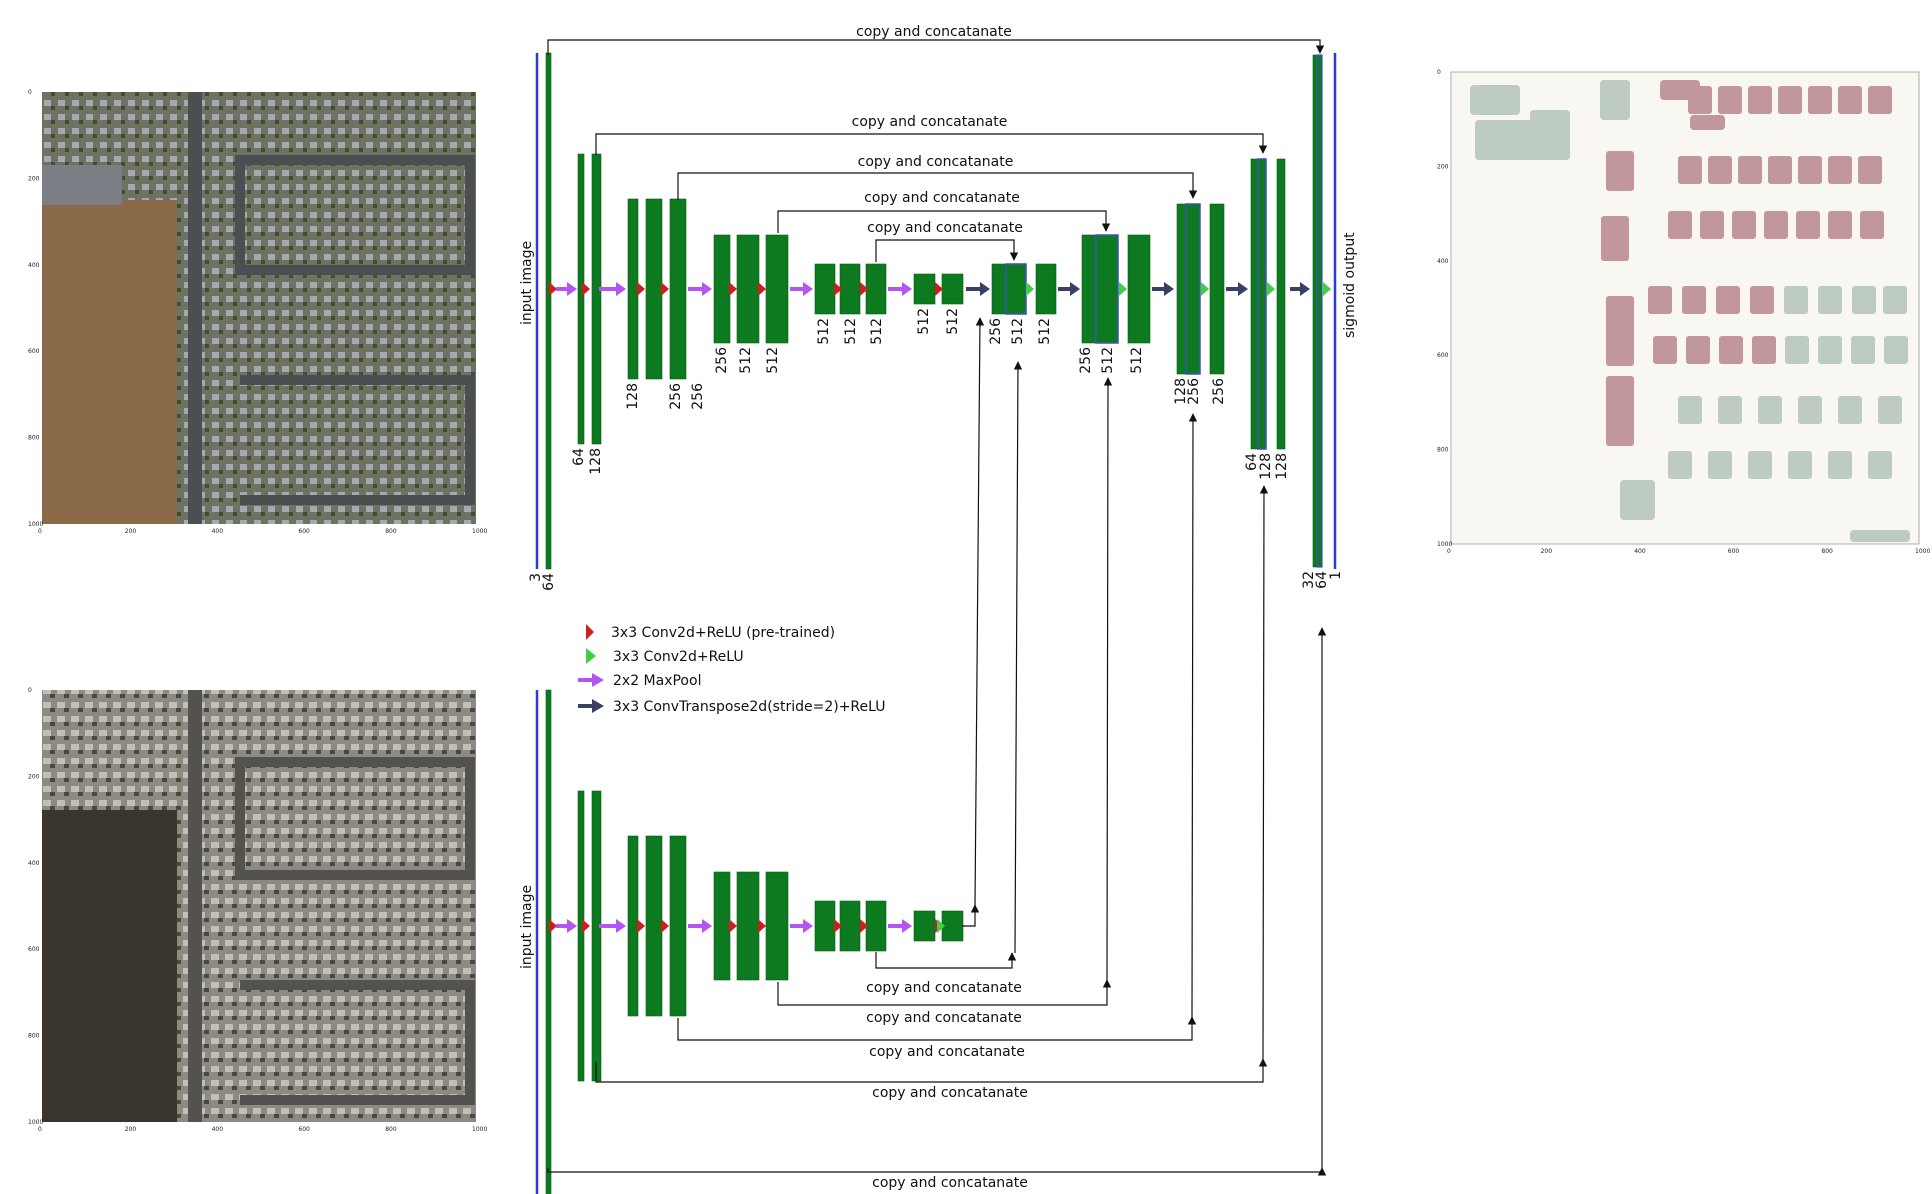 This screenshot has height=1194, width=1932. I want to click on pre-disaster-image, so click(259, 308).